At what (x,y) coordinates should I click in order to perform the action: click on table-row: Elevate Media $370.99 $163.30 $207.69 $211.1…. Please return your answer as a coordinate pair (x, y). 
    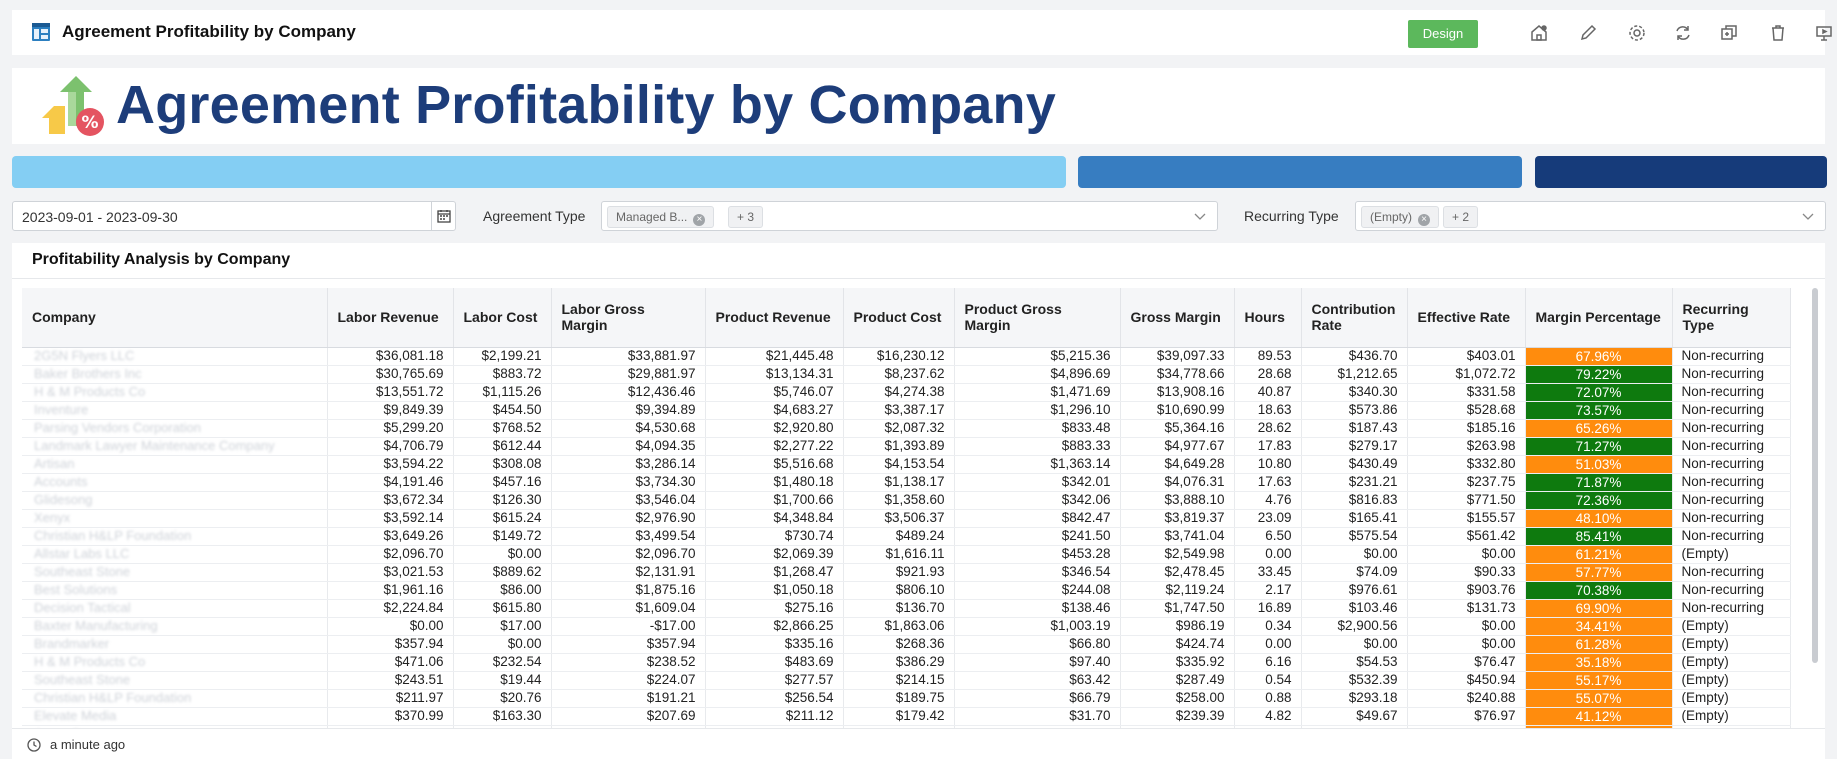
    Looking at the image, I should click on (906, 716).